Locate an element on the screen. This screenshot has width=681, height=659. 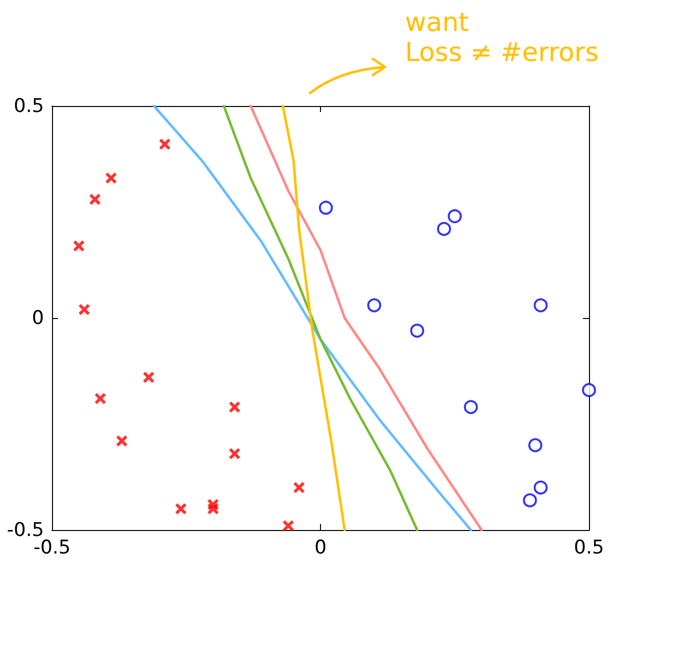
line-series is located at coordinates (314, 318).